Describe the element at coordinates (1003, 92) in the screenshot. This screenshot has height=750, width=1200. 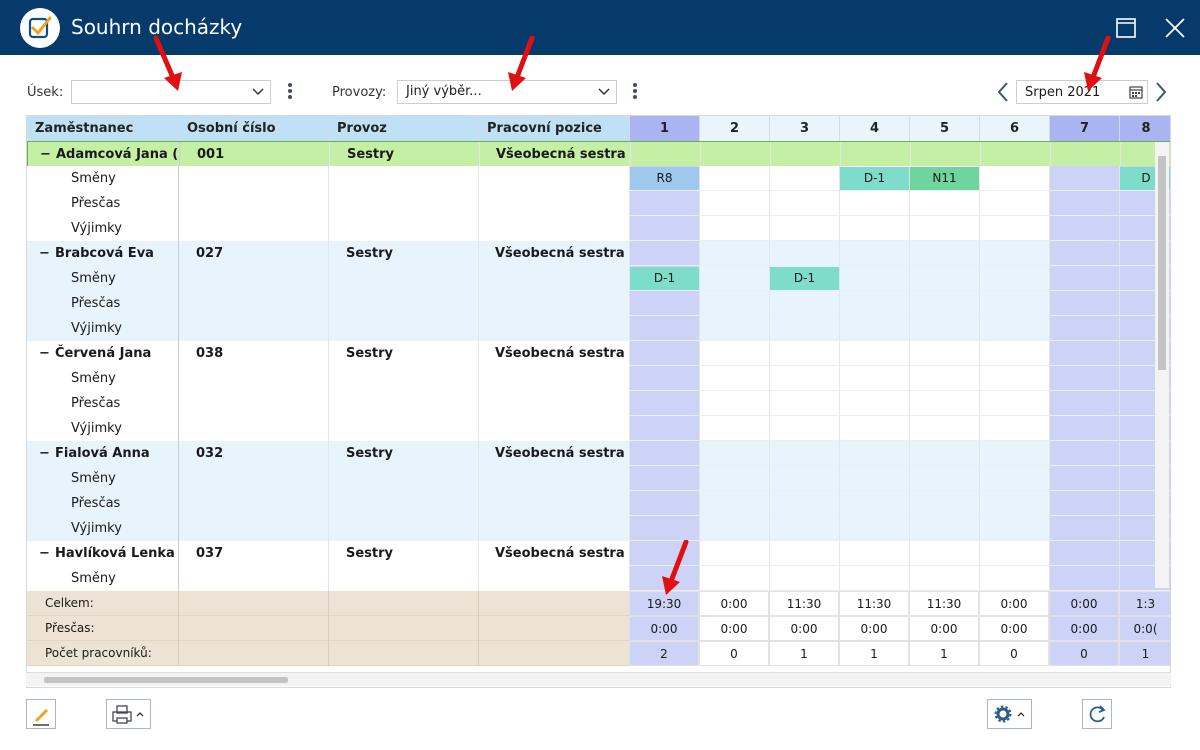
I see `previous-month-icon` at that location.